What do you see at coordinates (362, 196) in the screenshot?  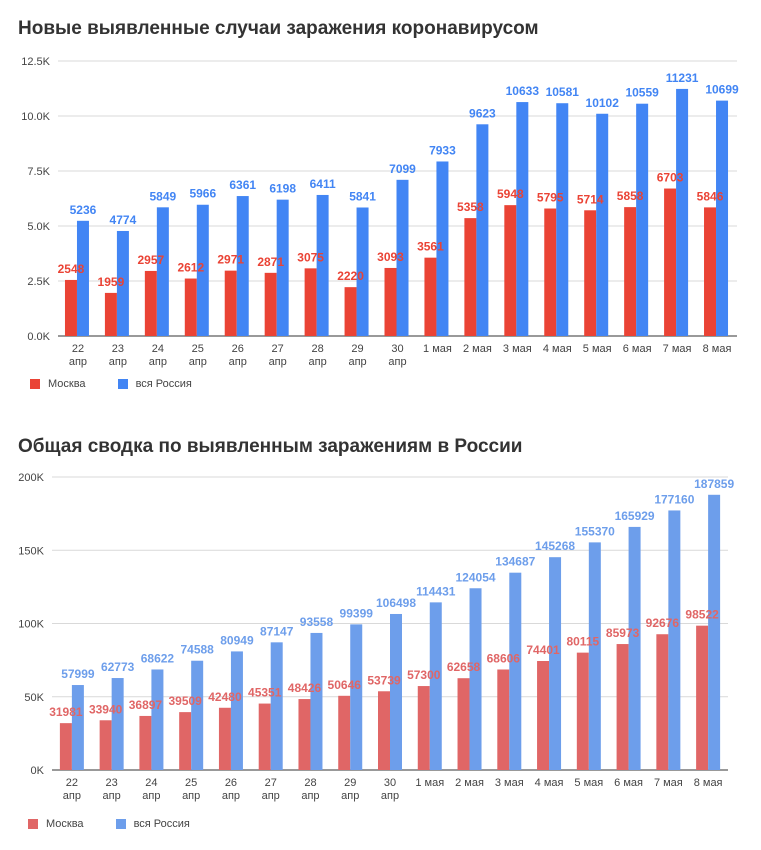 I see `data-label-вся-россия: 5841` at bounding box center [362, 196].